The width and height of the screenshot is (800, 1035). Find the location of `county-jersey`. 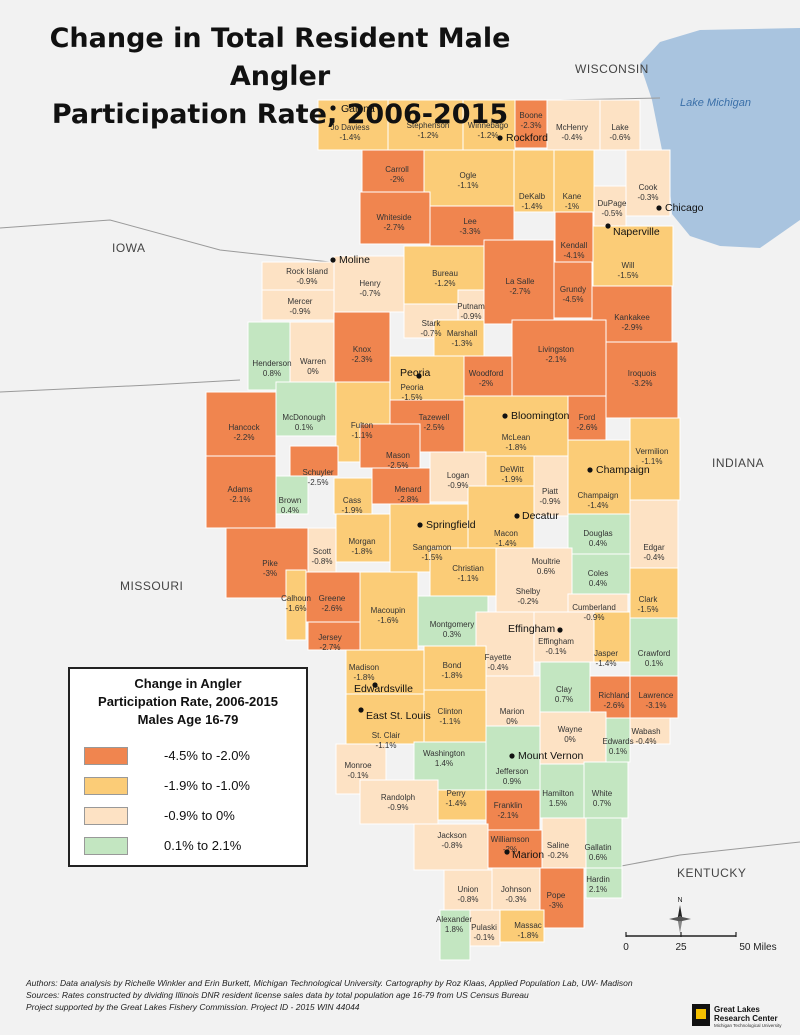

county-jersey is located at coordinates (334, 636).